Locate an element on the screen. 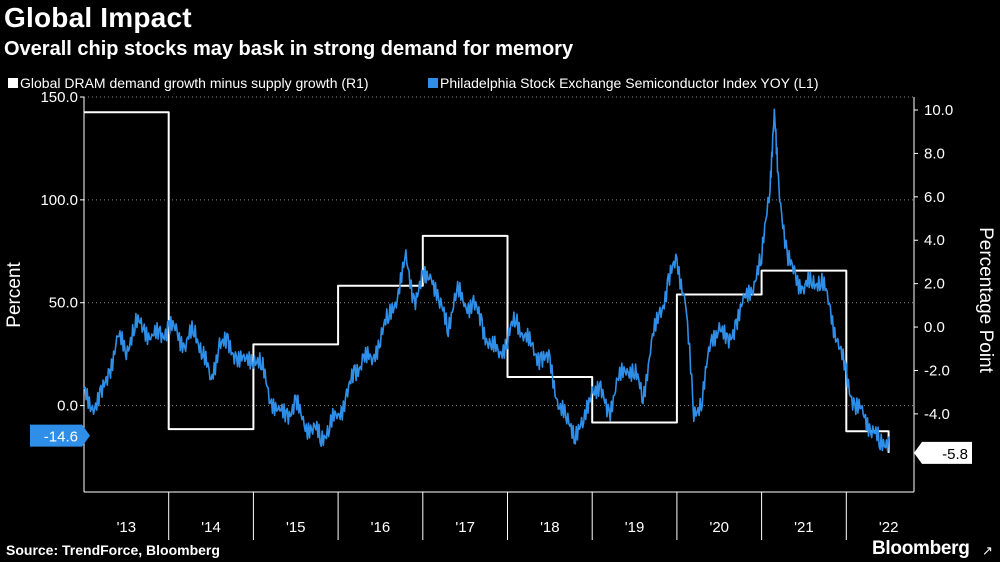 This screenshot has width=1000, height=562. last-value-box-right is located at coordinates (943, 452).